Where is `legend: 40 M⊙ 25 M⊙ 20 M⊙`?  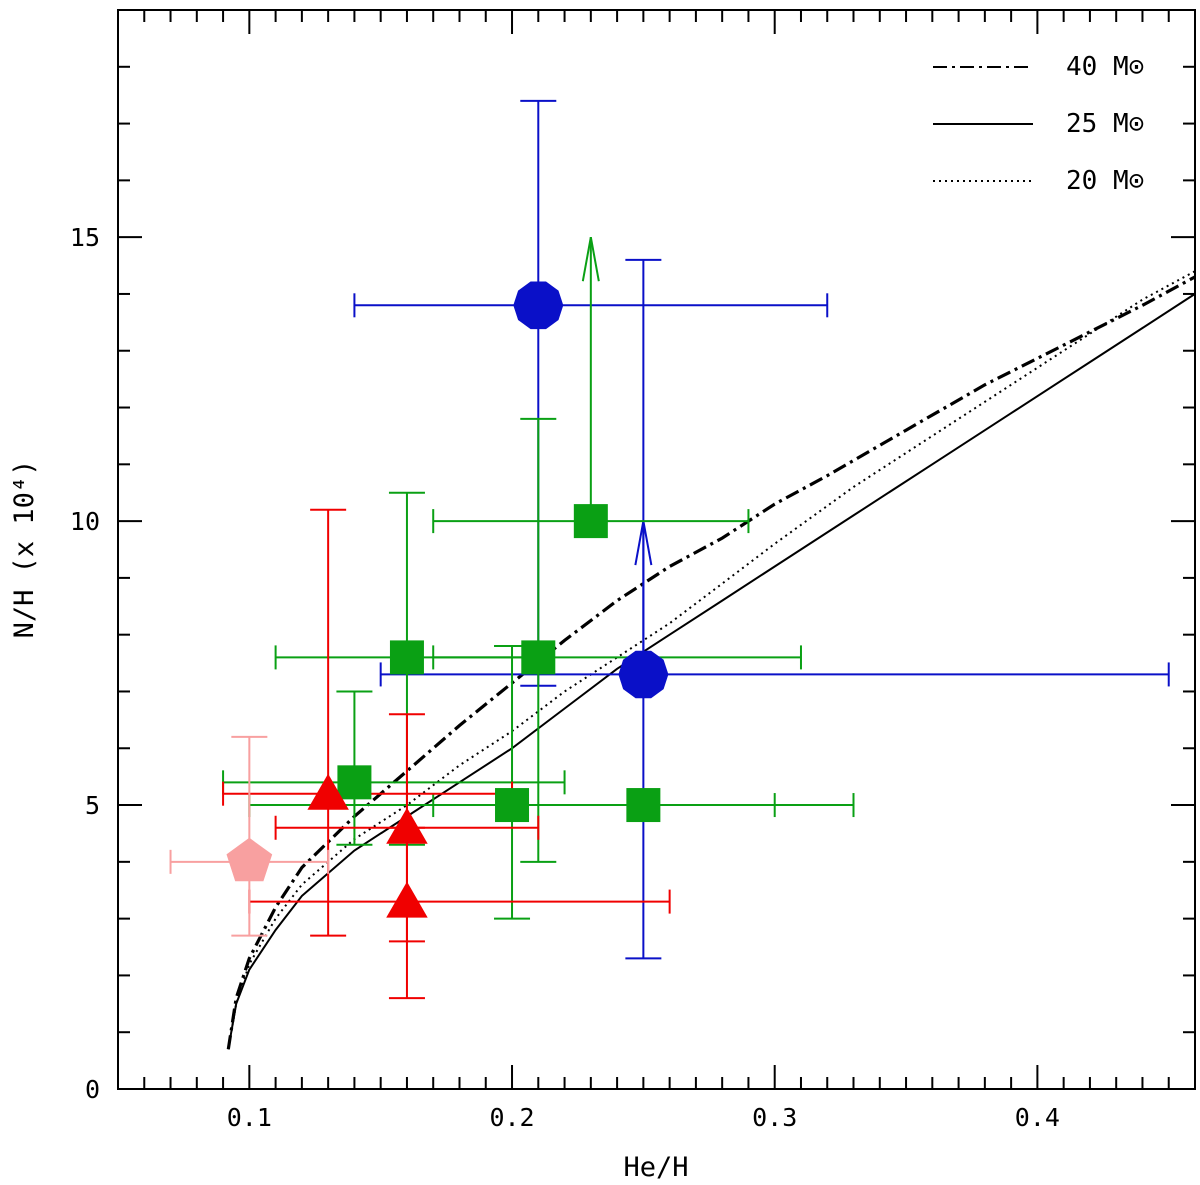
legend: 40 M⊙ 25 M⊙ 20 M⊙ is located at coordinates (1038, 124).